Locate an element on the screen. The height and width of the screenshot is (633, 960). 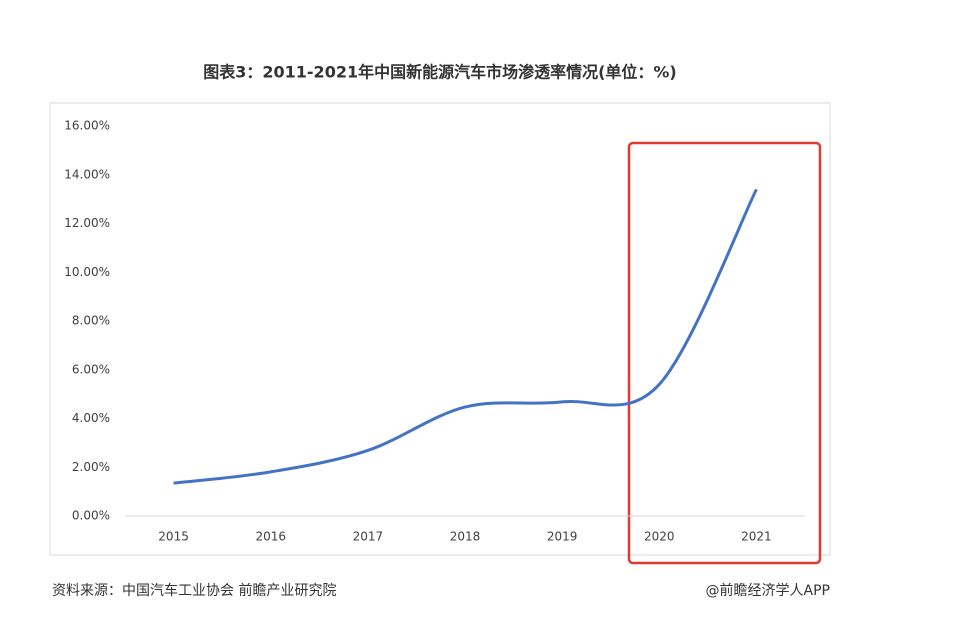
chart-title: 图表3：2011-2021年中国新能源汽车市场渗透率情况(单位：%) is located at coordinates (440, 72).